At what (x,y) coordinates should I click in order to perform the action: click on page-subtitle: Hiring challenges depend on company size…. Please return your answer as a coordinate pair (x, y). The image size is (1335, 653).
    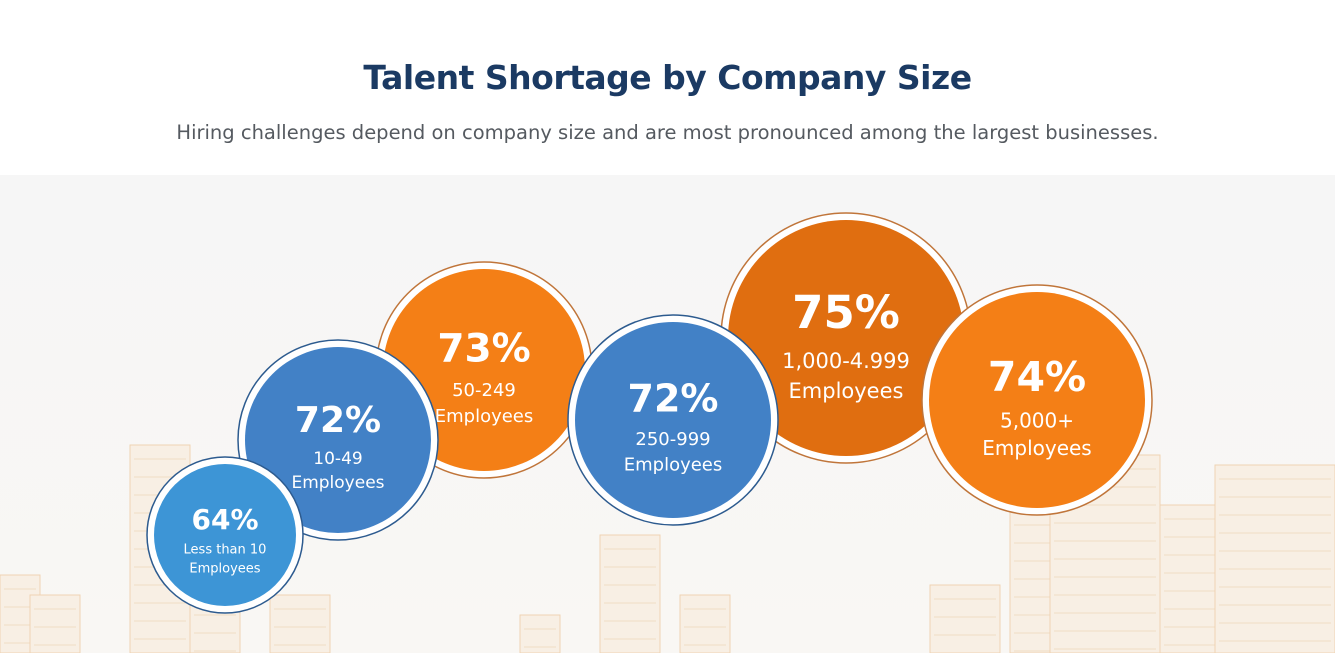
    Looking at the image, I should click on (667, 132).